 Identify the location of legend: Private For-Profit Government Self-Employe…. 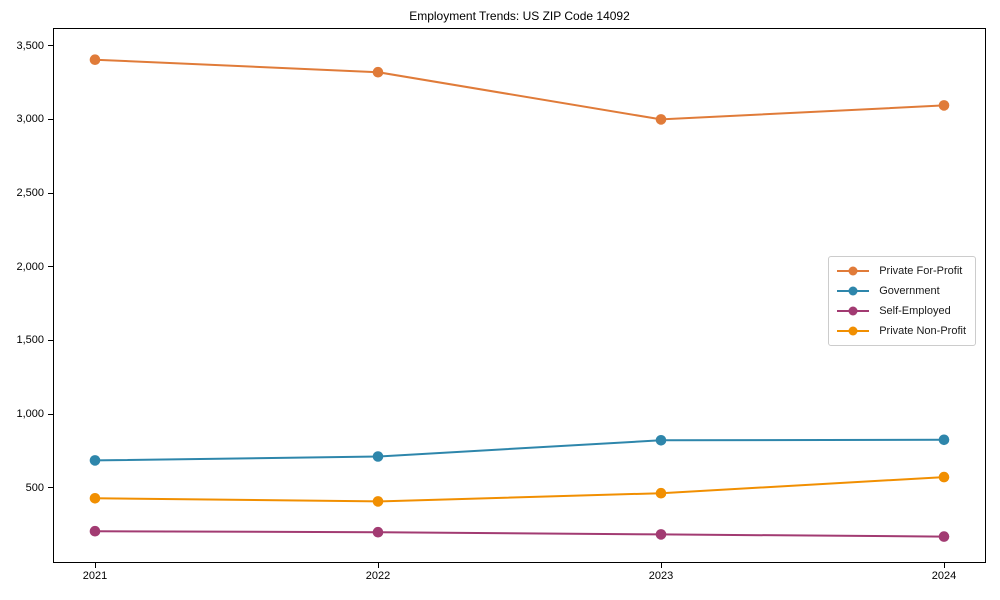
(902, 301).